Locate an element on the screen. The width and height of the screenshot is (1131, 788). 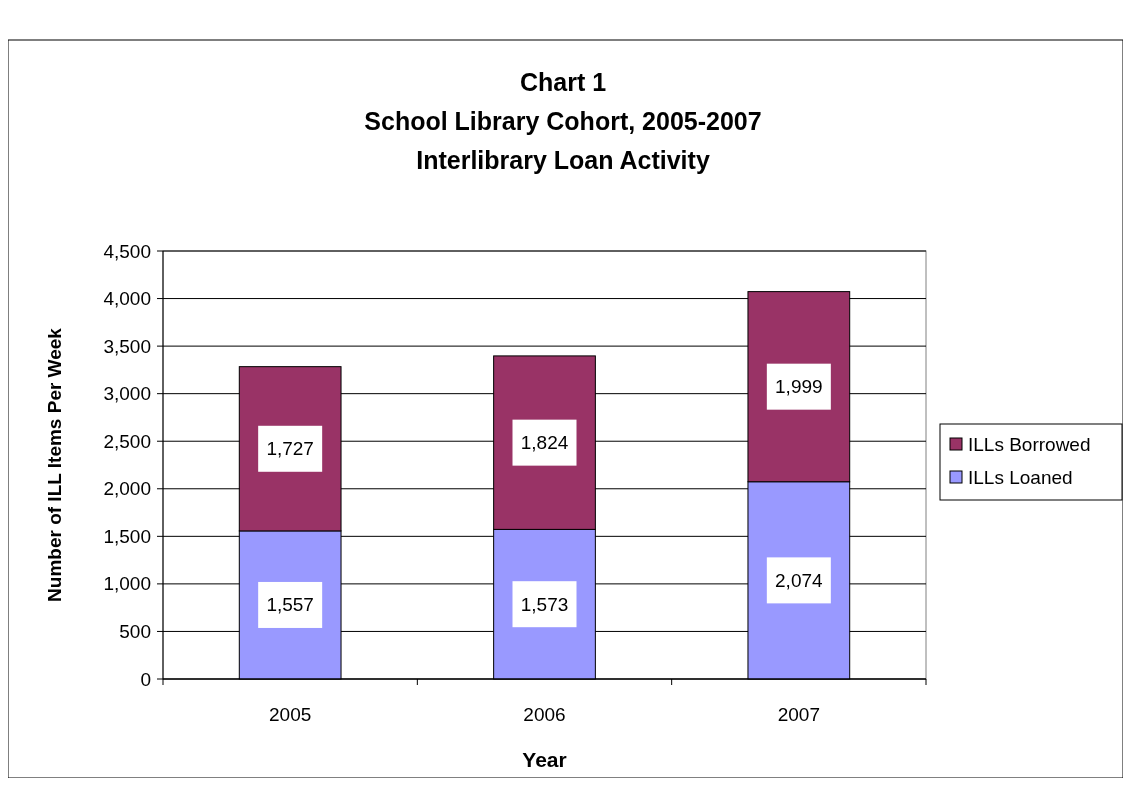
y-tick-label: 1,000 is located at coordinates (127, 584).